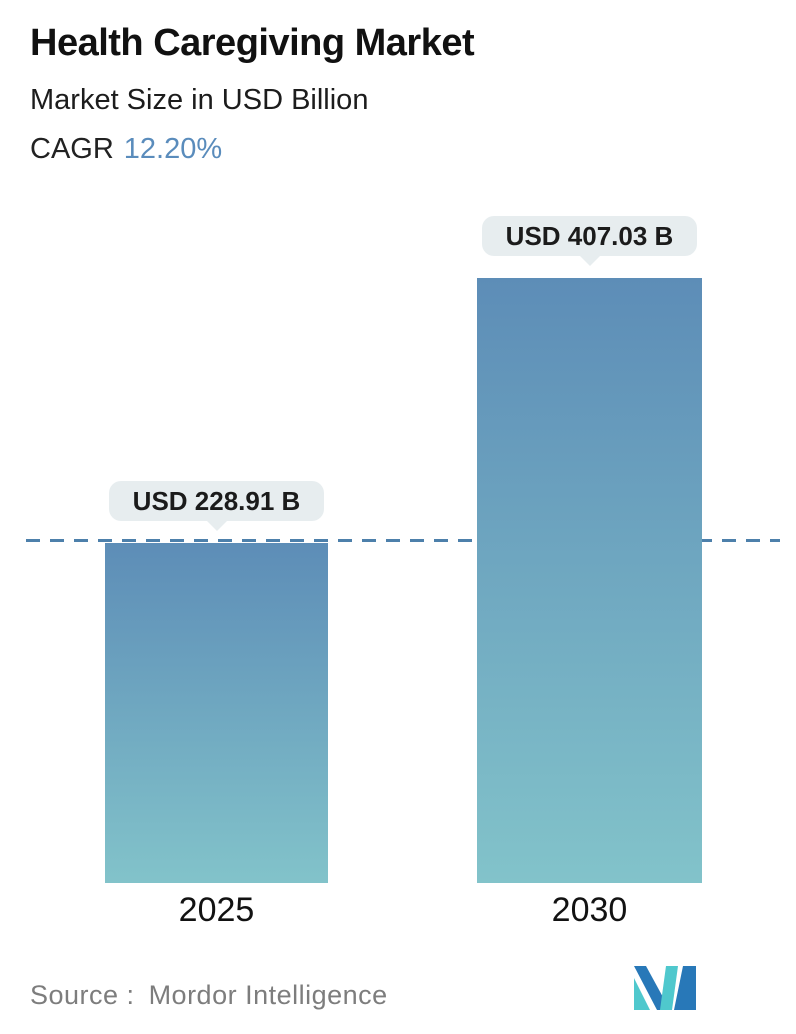  Describe the element at coordinates (199, 100) in the screenshot. I see `chart-subtitle: Market Size in USD Billion` at that location.